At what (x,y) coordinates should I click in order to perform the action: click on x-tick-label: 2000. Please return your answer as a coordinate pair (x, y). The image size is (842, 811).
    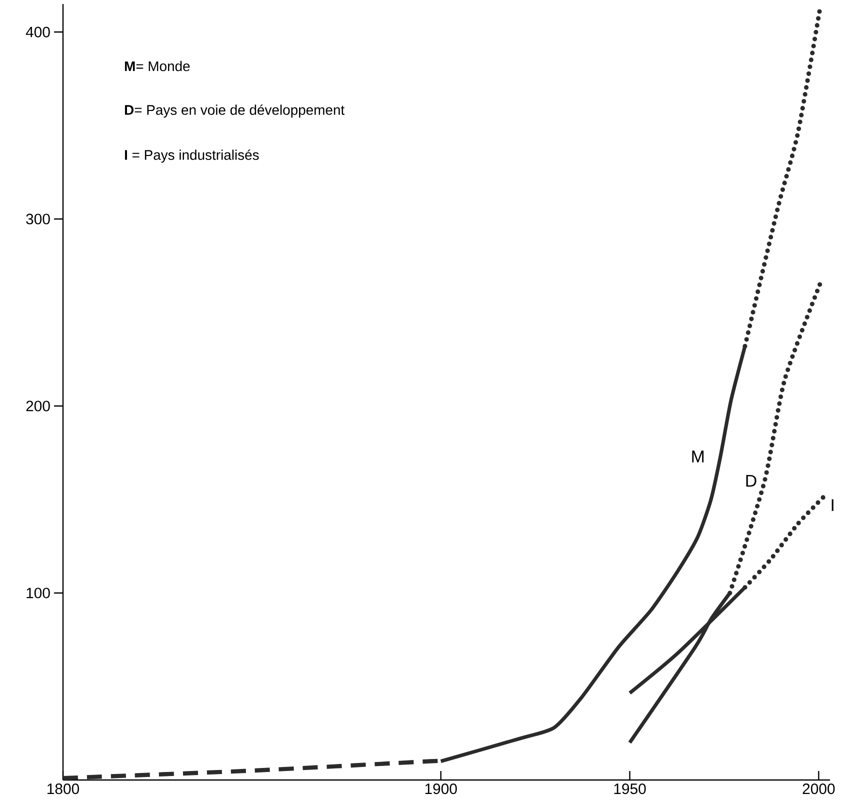
    Looking at the image, I should click on (818, 789).